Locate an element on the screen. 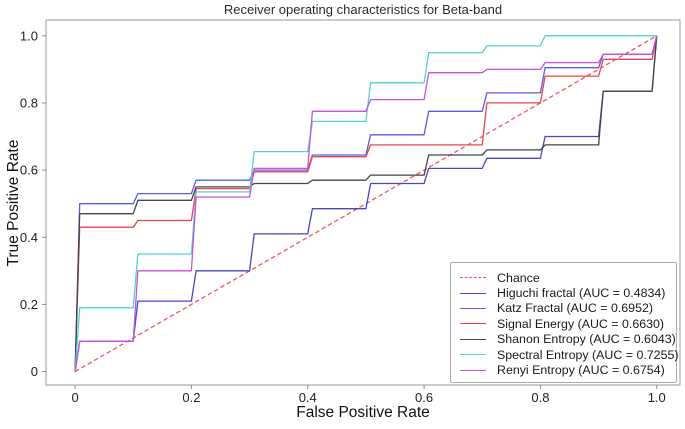 The image size is (685, 429). legend-item-signal-energy: Signal Energy (AUC = 0.6630) is located at coordinates (564, 323).